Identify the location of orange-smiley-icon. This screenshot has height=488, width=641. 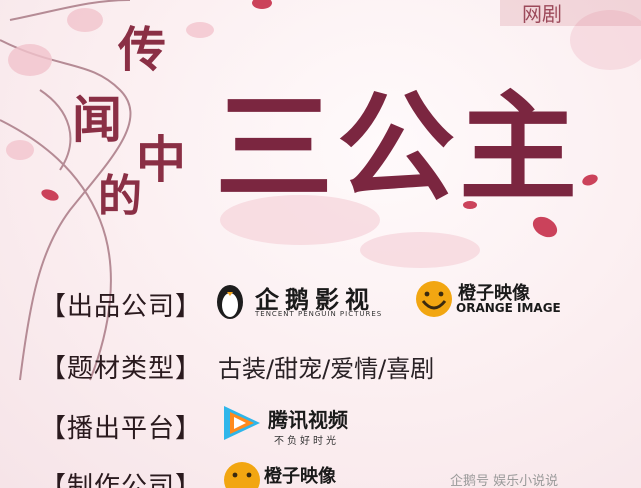
(434, 299).